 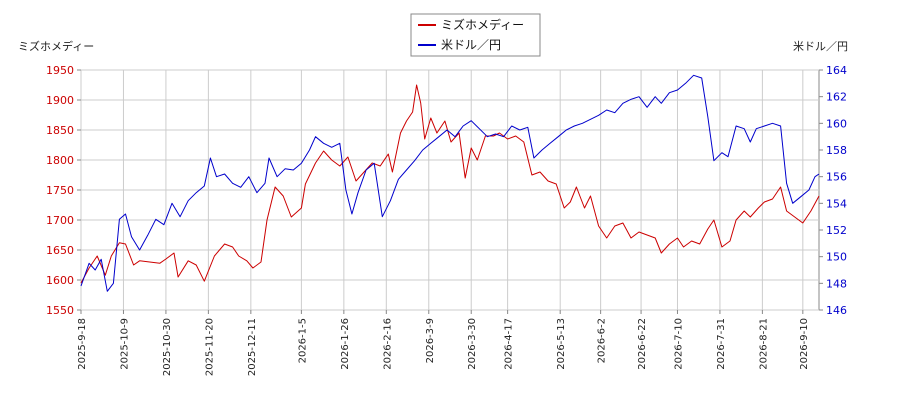 I want to click on x-tick-label: 2026-7-10, so click(x=678, y=344).